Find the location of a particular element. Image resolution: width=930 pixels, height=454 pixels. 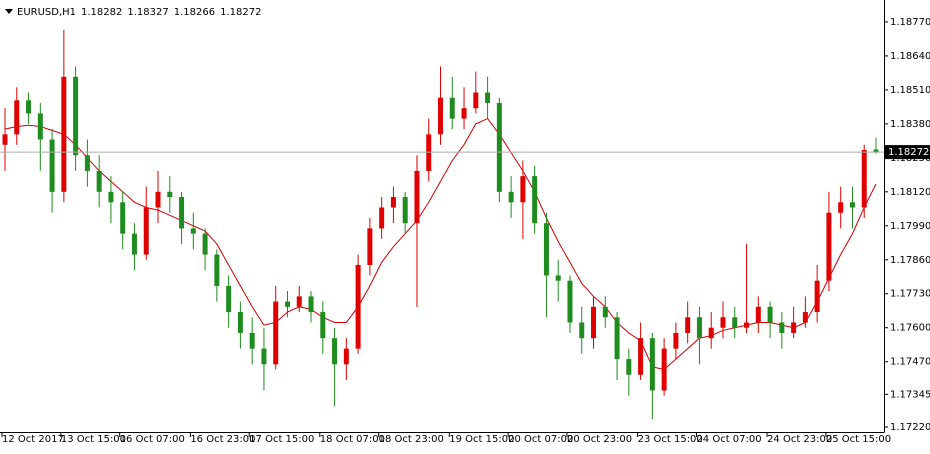

header: EURUSD,H1 1.18282 1.18327 1.18266 1.18272 is located at coordinates (139, 12).